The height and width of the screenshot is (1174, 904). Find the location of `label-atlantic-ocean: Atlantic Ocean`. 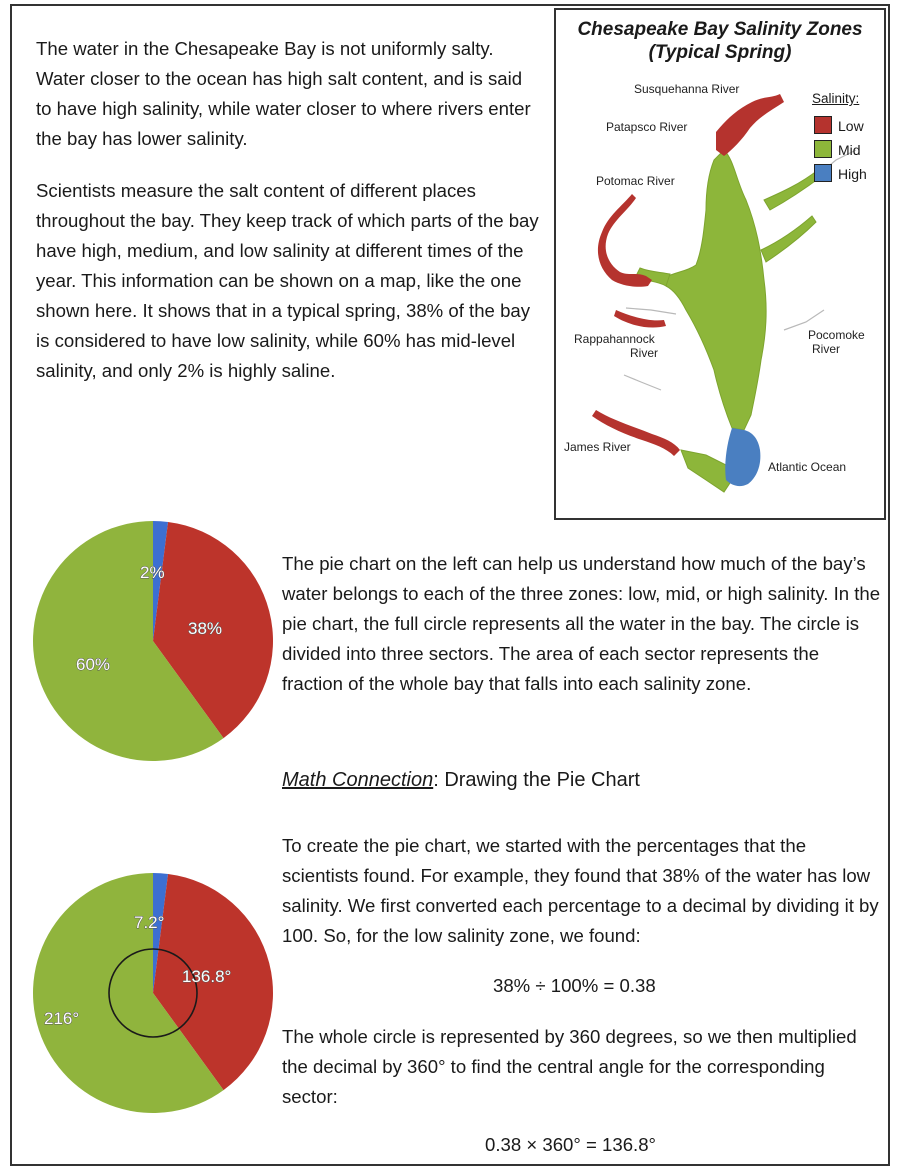

label-atlantic-ocean: Atlantic Ocean is located at coordinates (807, 467).